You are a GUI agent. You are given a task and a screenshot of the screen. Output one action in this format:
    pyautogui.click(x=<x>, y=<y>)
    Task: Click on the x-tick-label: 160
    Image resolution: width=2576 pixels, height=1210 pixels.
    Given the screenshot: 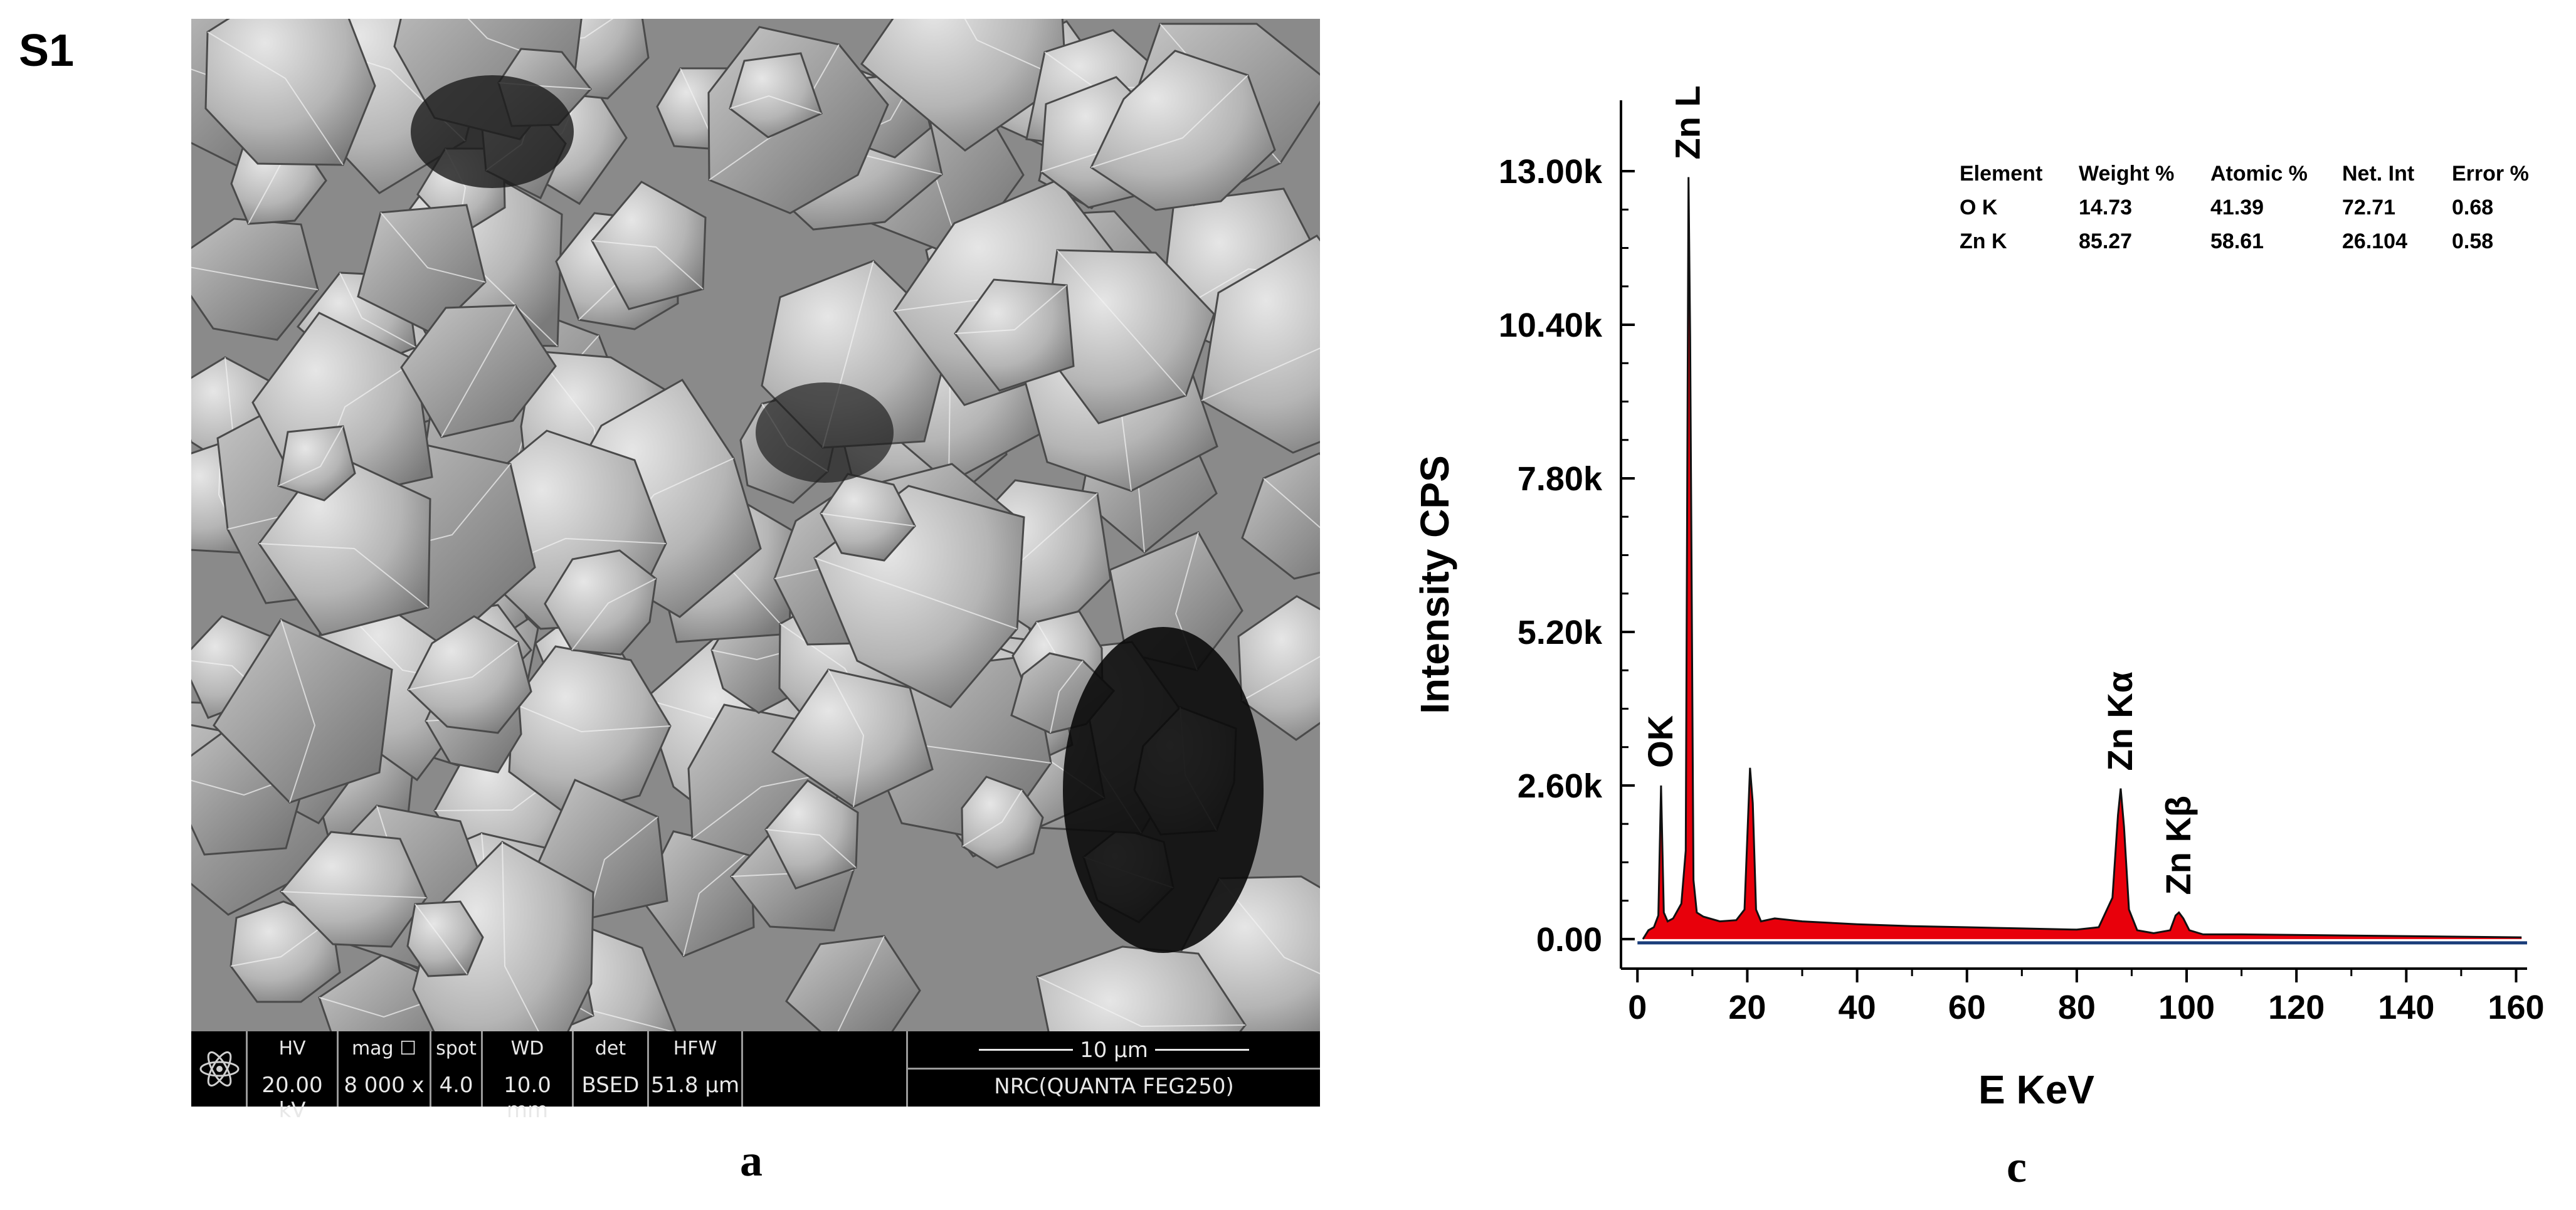 What is the action you would take?
    pyautogui.click(x=2516, y=1008)
    